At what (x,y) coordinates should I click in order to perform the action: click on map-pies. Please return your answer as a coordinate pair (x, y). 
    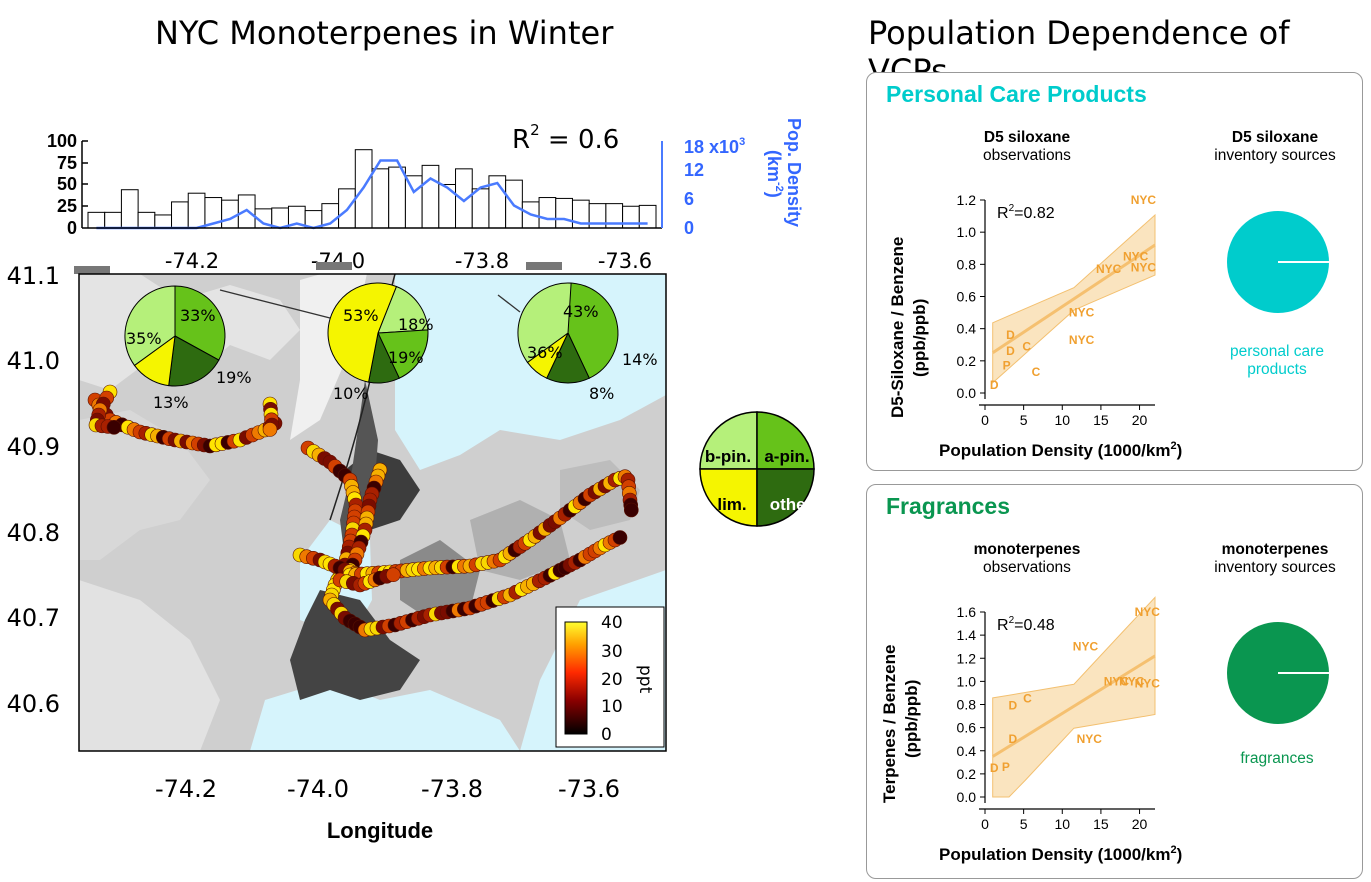
    Looking at the image, I should click on (371, 334).